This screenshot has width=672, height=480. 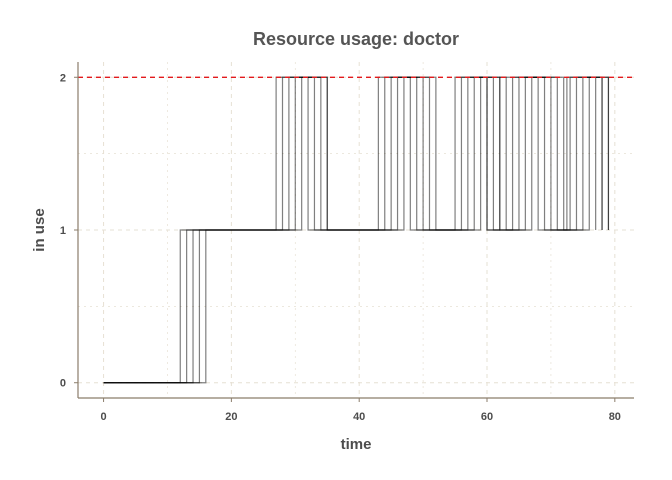 I want to click on x-tick-label: 40, so click(x=359, y=417).